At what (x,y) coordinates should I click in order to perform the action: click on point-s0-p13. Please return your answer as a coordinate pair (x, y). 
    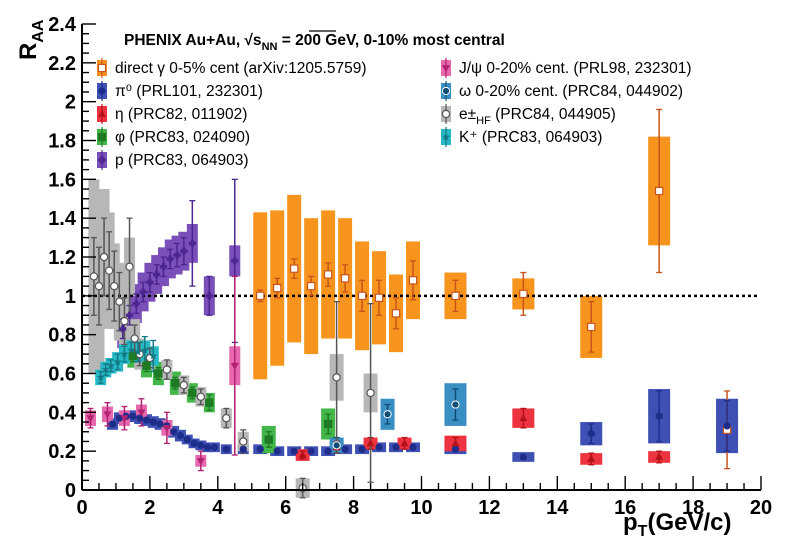
    Looking at the image, I should click on (659, 191).